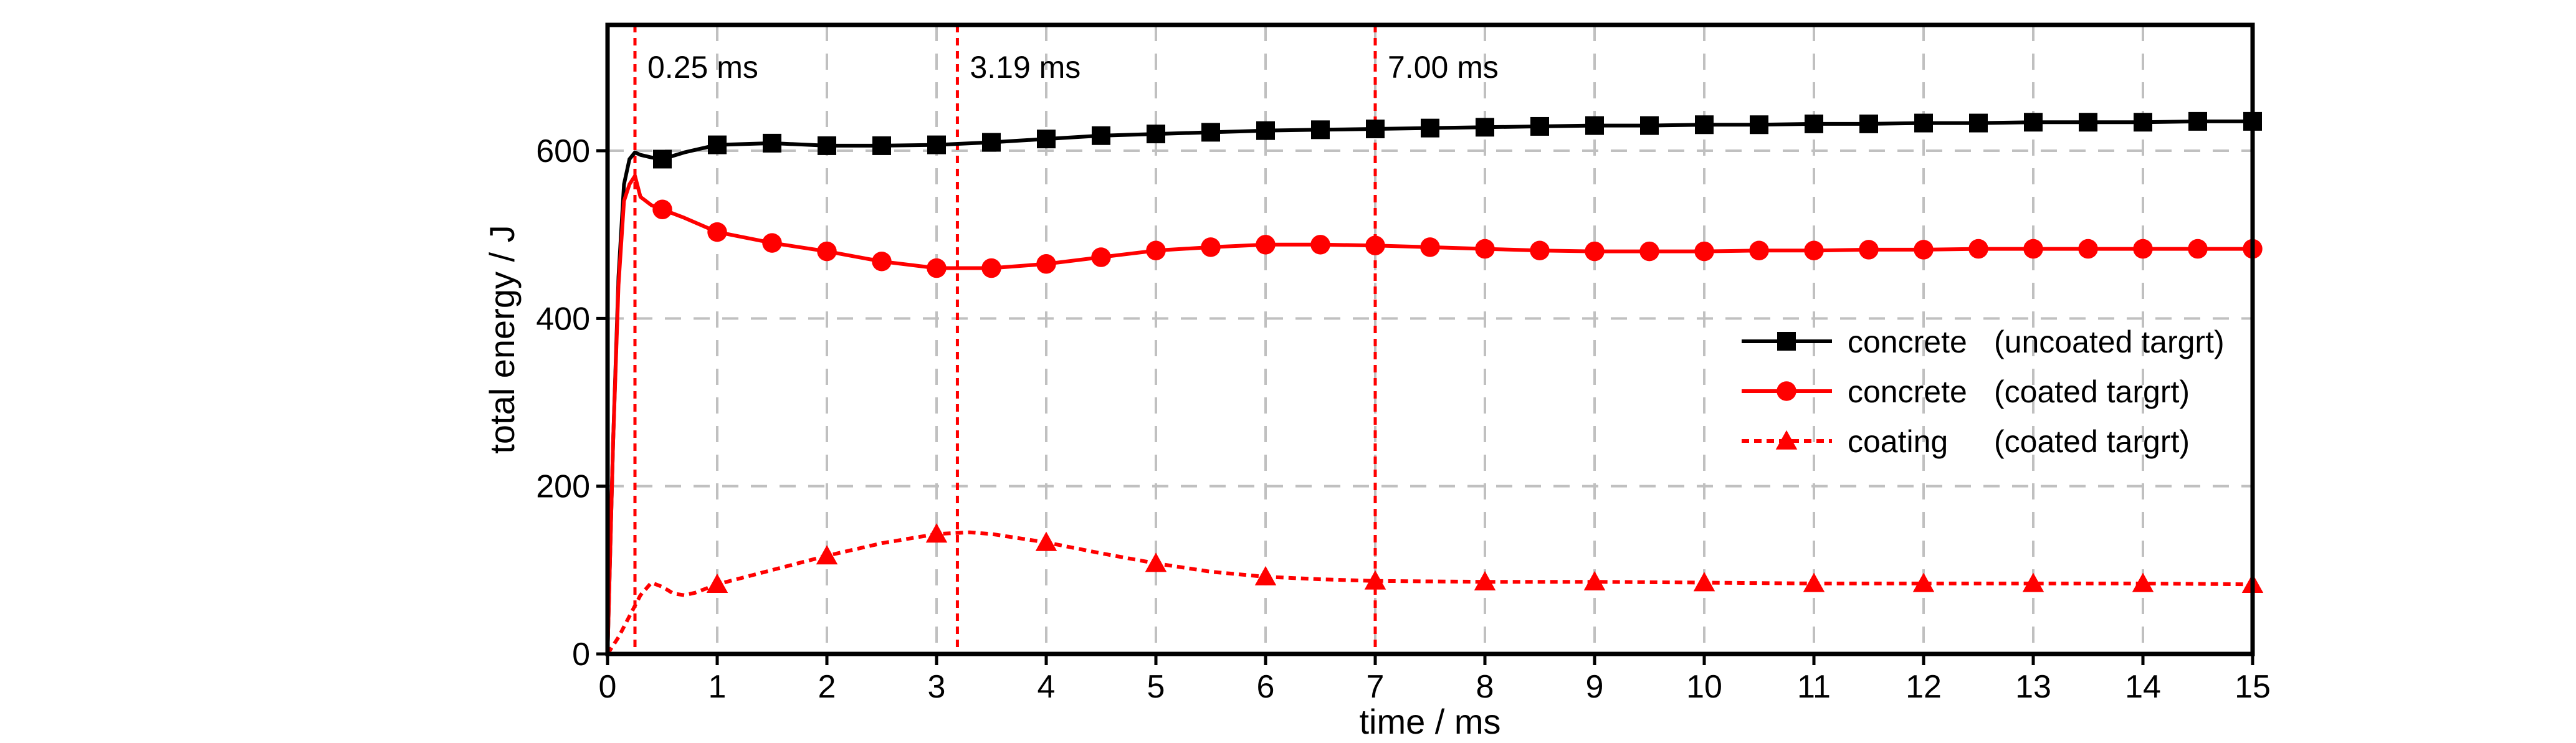 This screenshot has width=2576, height=743. What do you see at coordinates (2033, 687) in the screenshot?
I see `x-tick-label: 13` at bounding box center [2033, 687].